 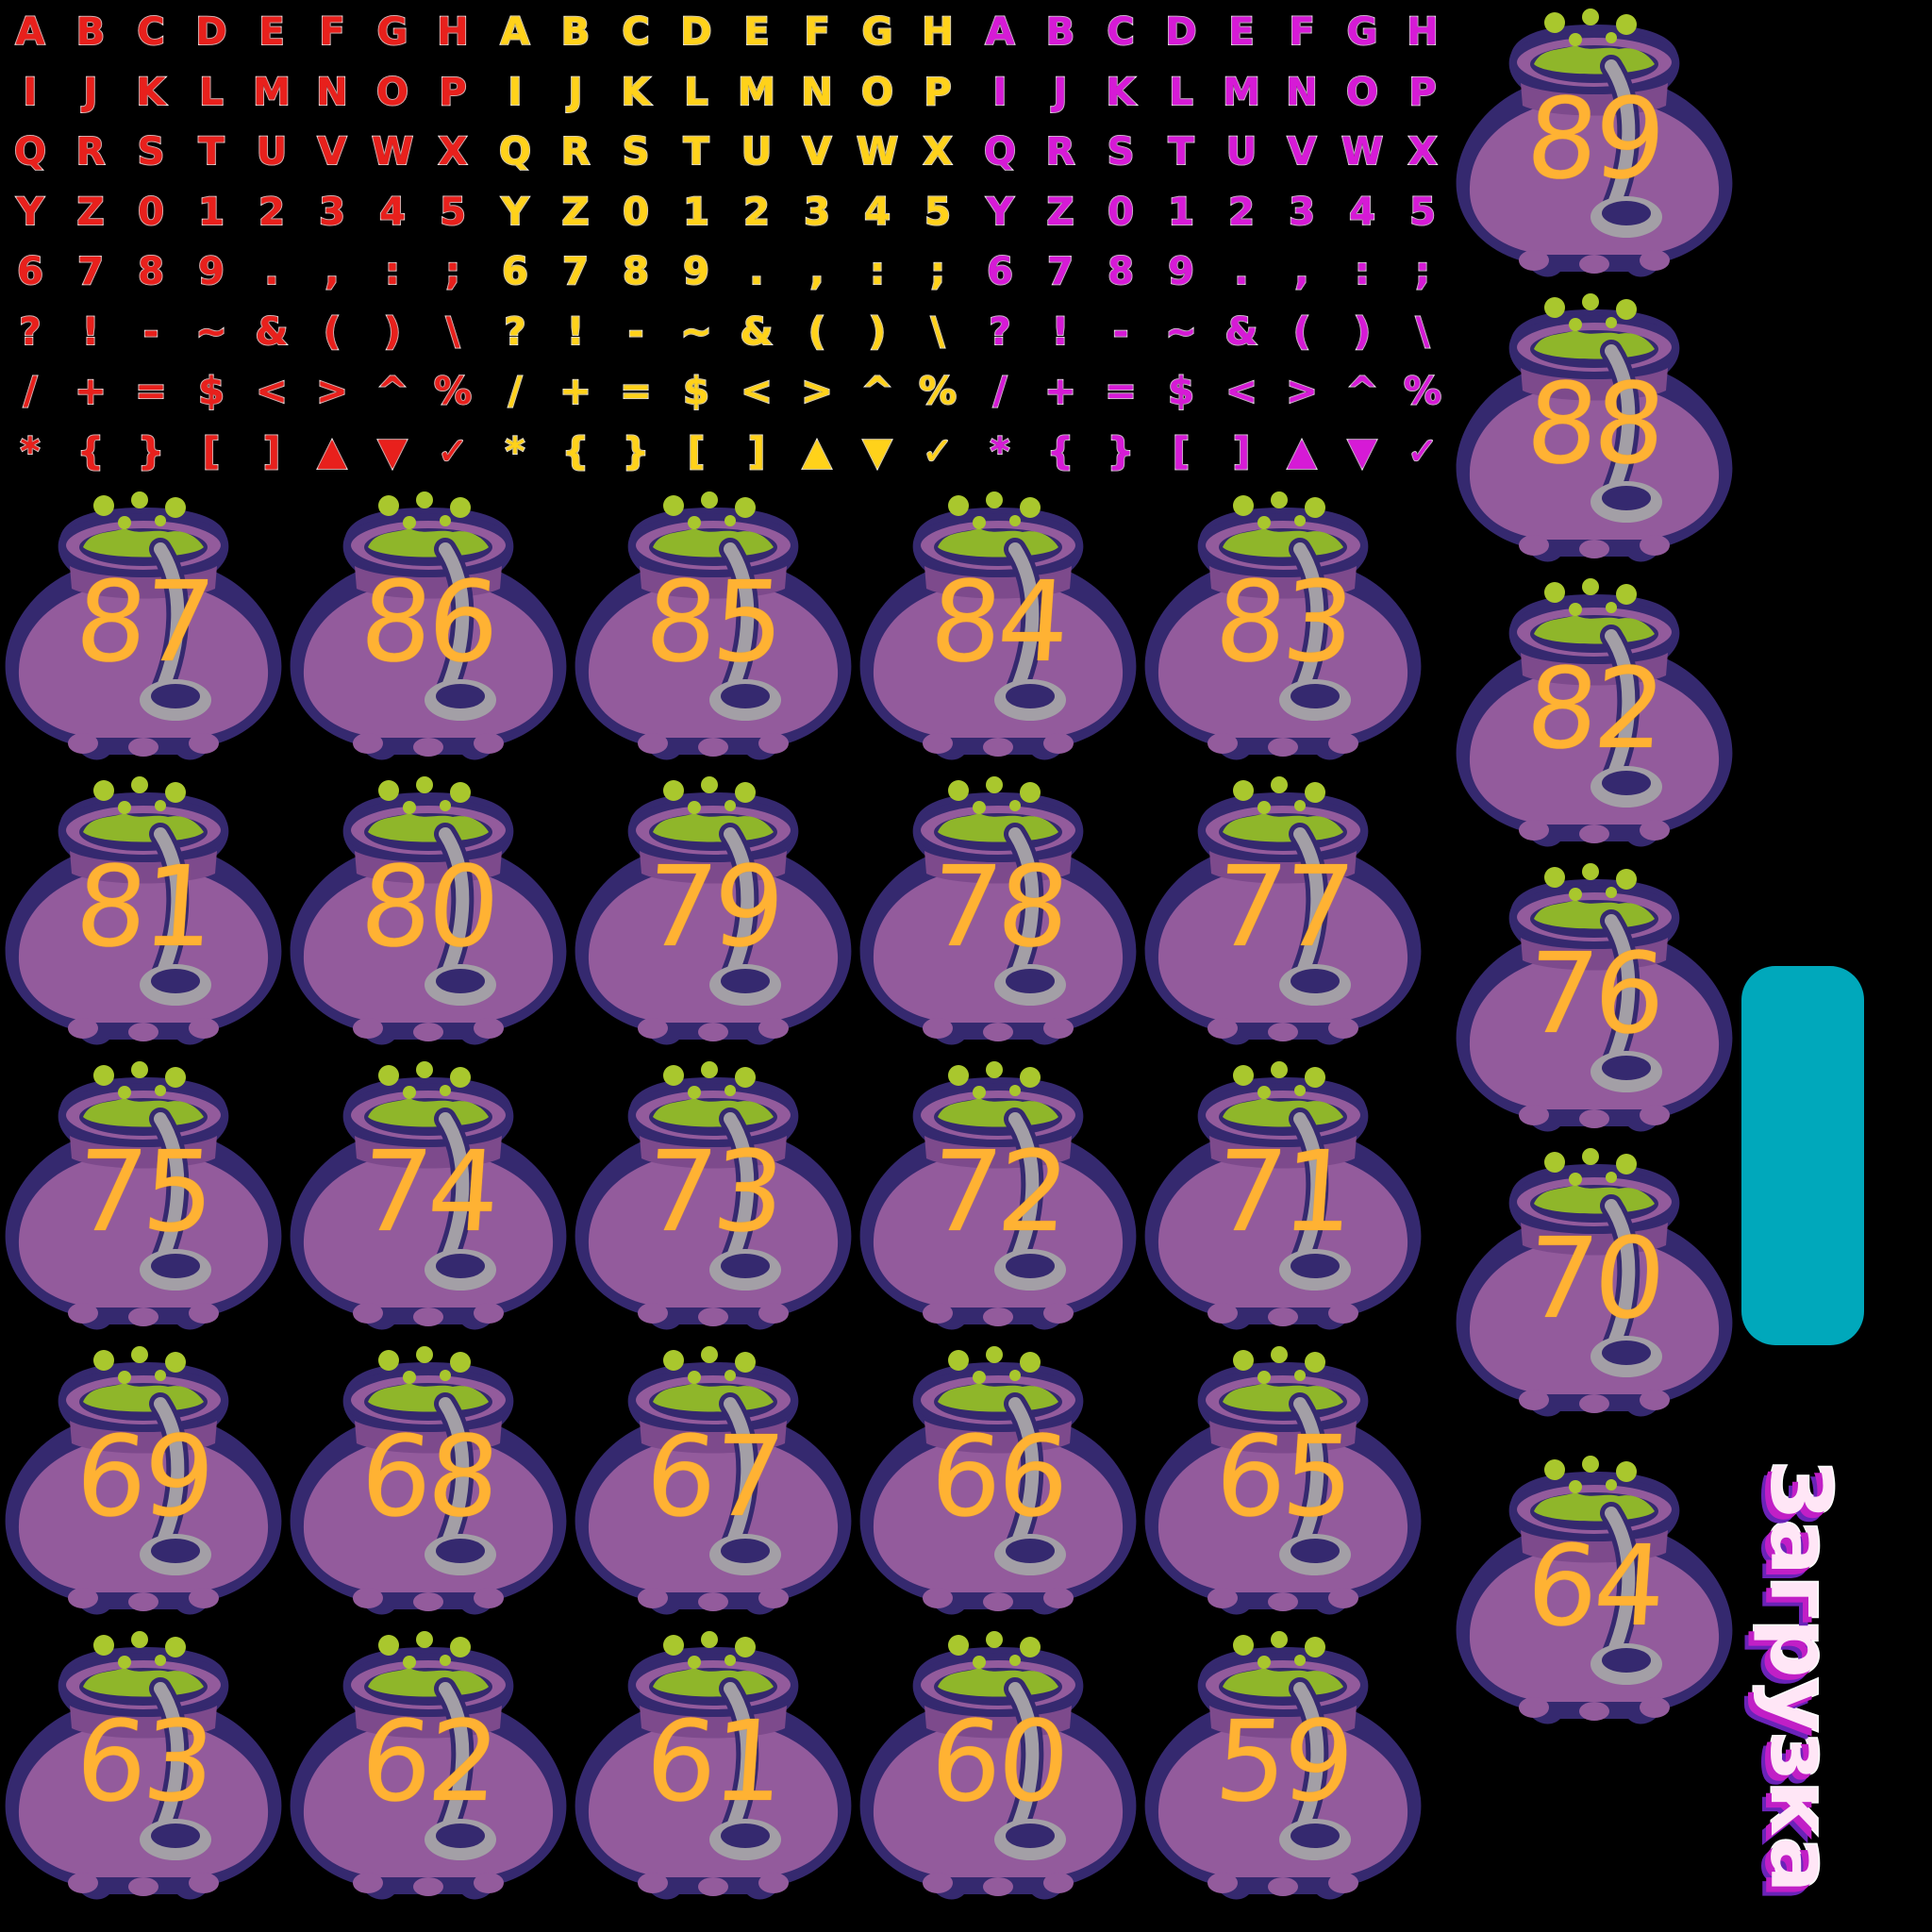 What do you see at coordinates (756, 271) in the screenshot?
I see `glyph-yellow: .` at bounding box center [756, 271].